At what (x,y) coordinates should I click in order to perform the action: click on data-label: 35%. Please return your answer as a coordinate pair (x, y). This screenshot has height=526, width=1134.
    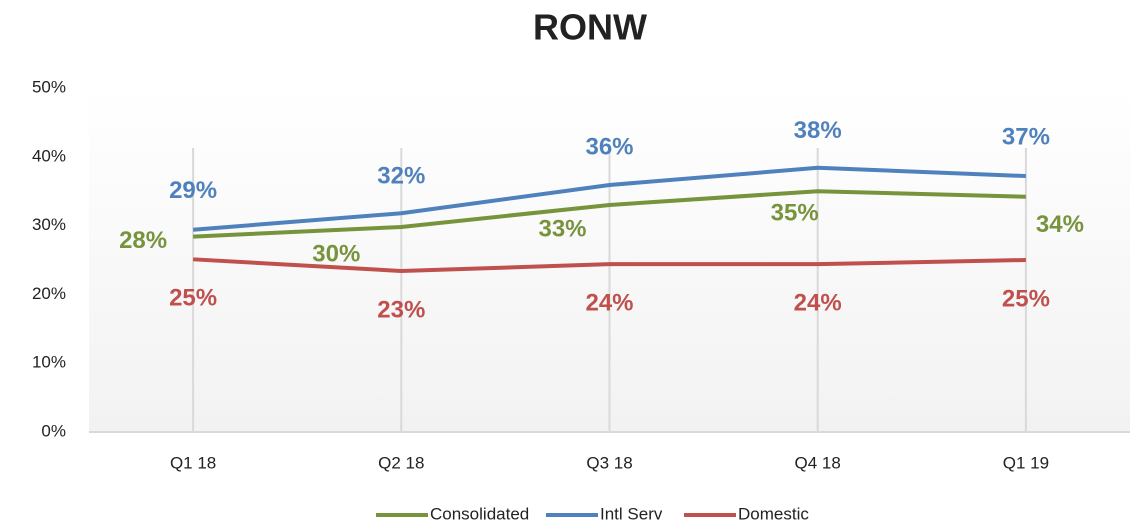
    Looking at the image, I should click on (795, 213).